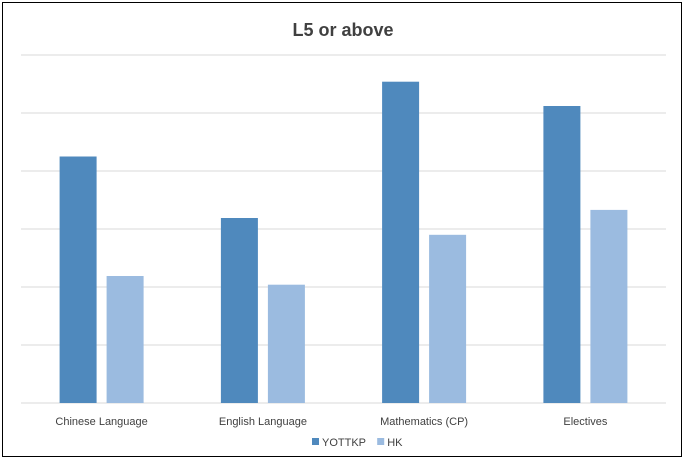 The width and height of the screenshot is (686, 461). I want to click on chart-title: L5 or above, so click(342, 30).